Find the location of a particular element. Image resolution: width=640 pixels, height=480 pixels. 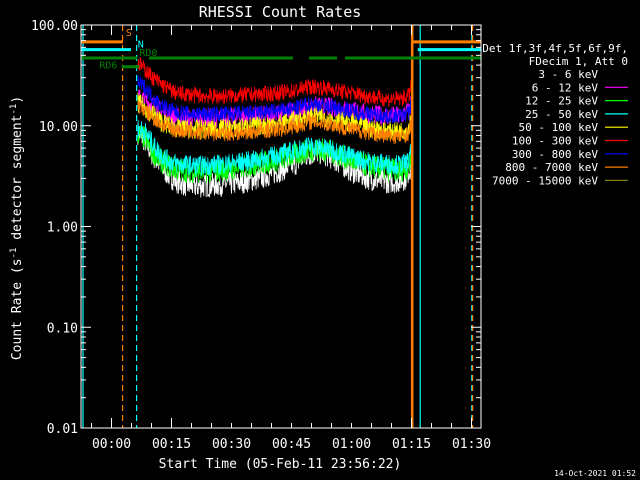

x-axis-label: Start Time (05-Feb-11 23:56:22) is located at coordinates (280, 464).